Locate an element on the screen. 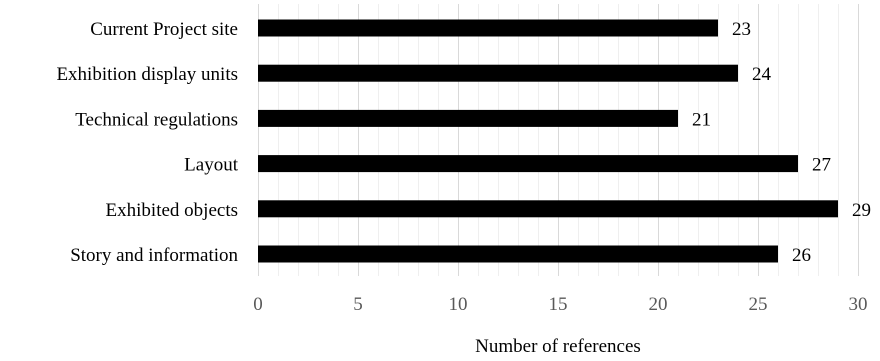 The width and height of the screenshot is (880, 361). x-tick-label: 30 is located at coordinates (858, 304).